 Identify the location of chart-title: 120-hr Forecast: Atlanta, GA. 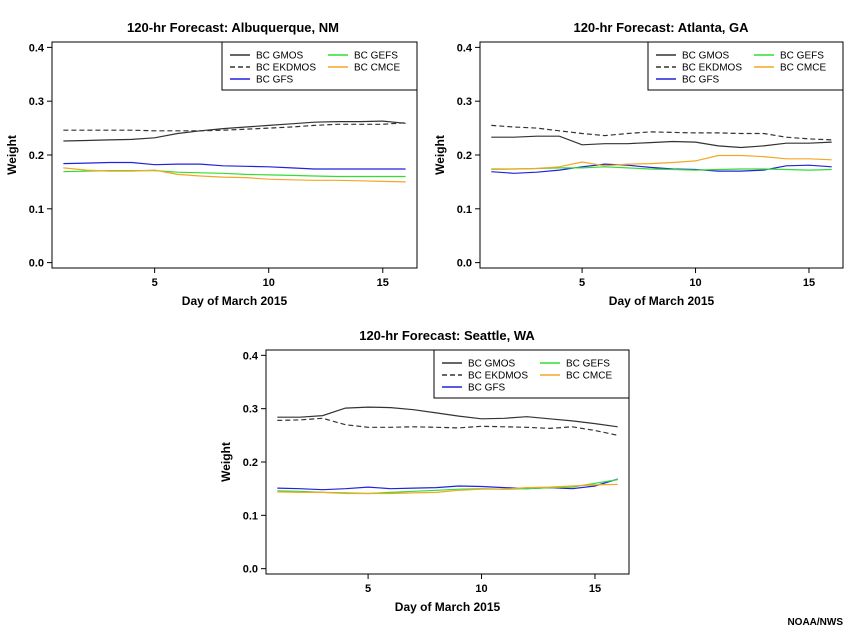
(661, 27).